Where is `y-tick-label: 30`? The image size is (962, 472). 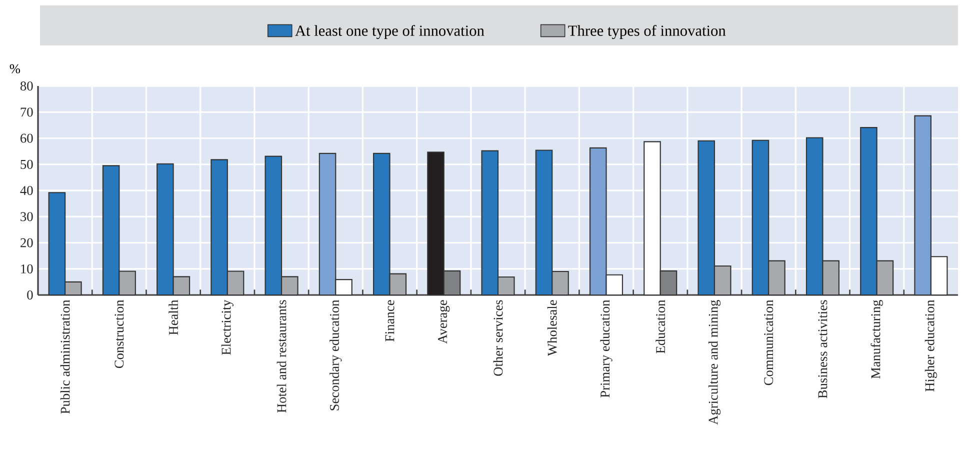 y-tick-label: 30 is located at coordinates (26, 217).